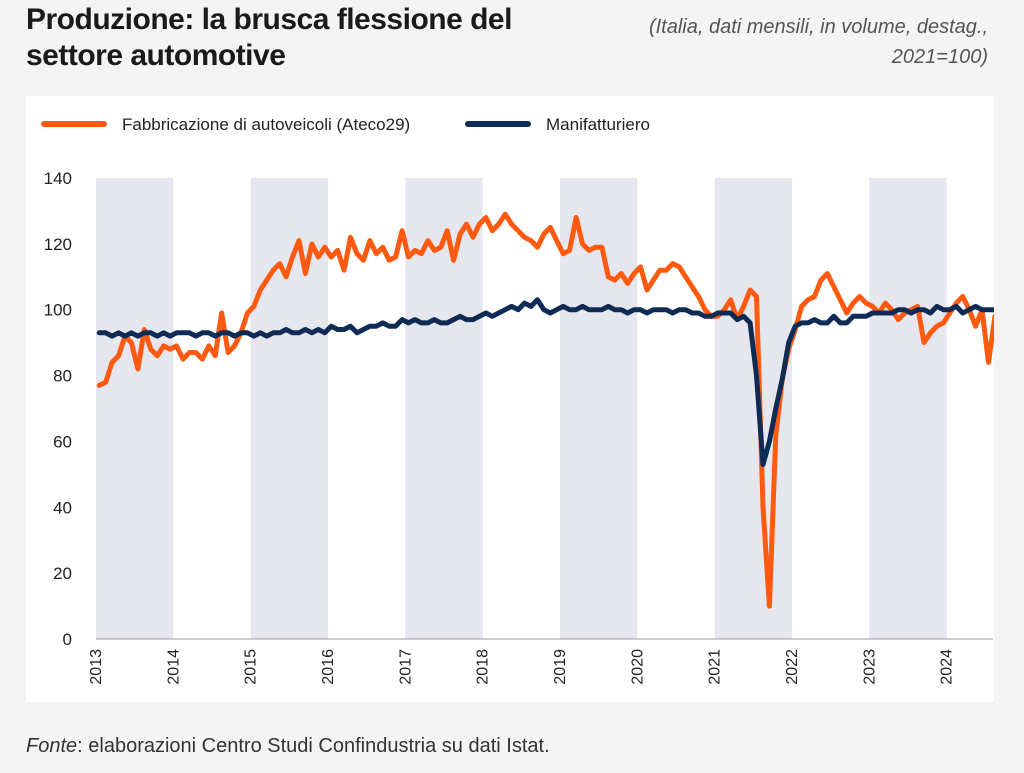 The height and width of the screenshot is (773, 1024). Describe the element at coordinates (266, 124) in the screenshot. I see `legend-label-automotive: Fabbricazione di autoveicoli (Ateco29)` at that location.